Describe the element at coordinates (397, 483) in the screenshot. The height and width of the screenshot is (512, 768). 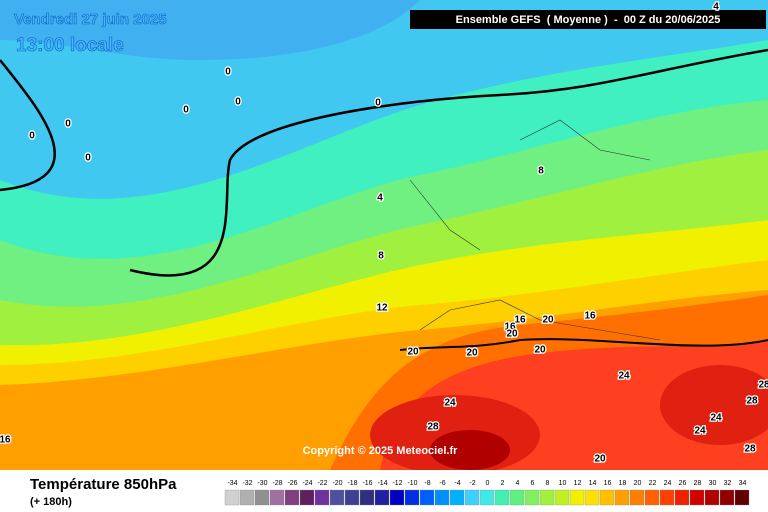
I see `legend-tick-label: -12` at that location.